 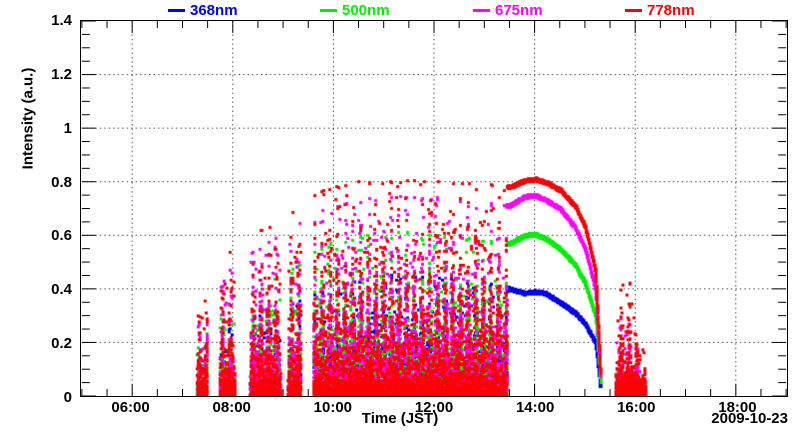 I want to click on y-tick-label: 0, so click(x=67, y=397).